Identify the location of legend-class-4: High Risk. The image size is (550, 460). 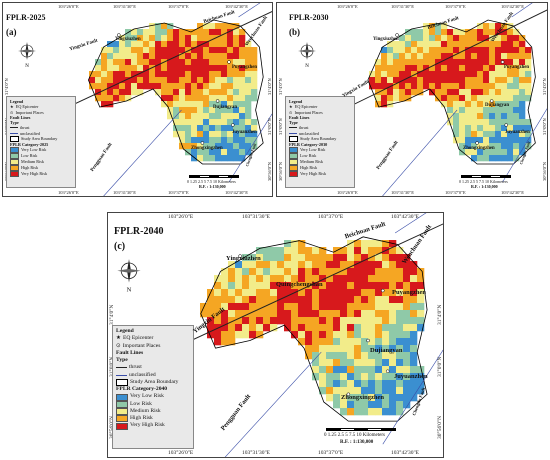
(30, 168).